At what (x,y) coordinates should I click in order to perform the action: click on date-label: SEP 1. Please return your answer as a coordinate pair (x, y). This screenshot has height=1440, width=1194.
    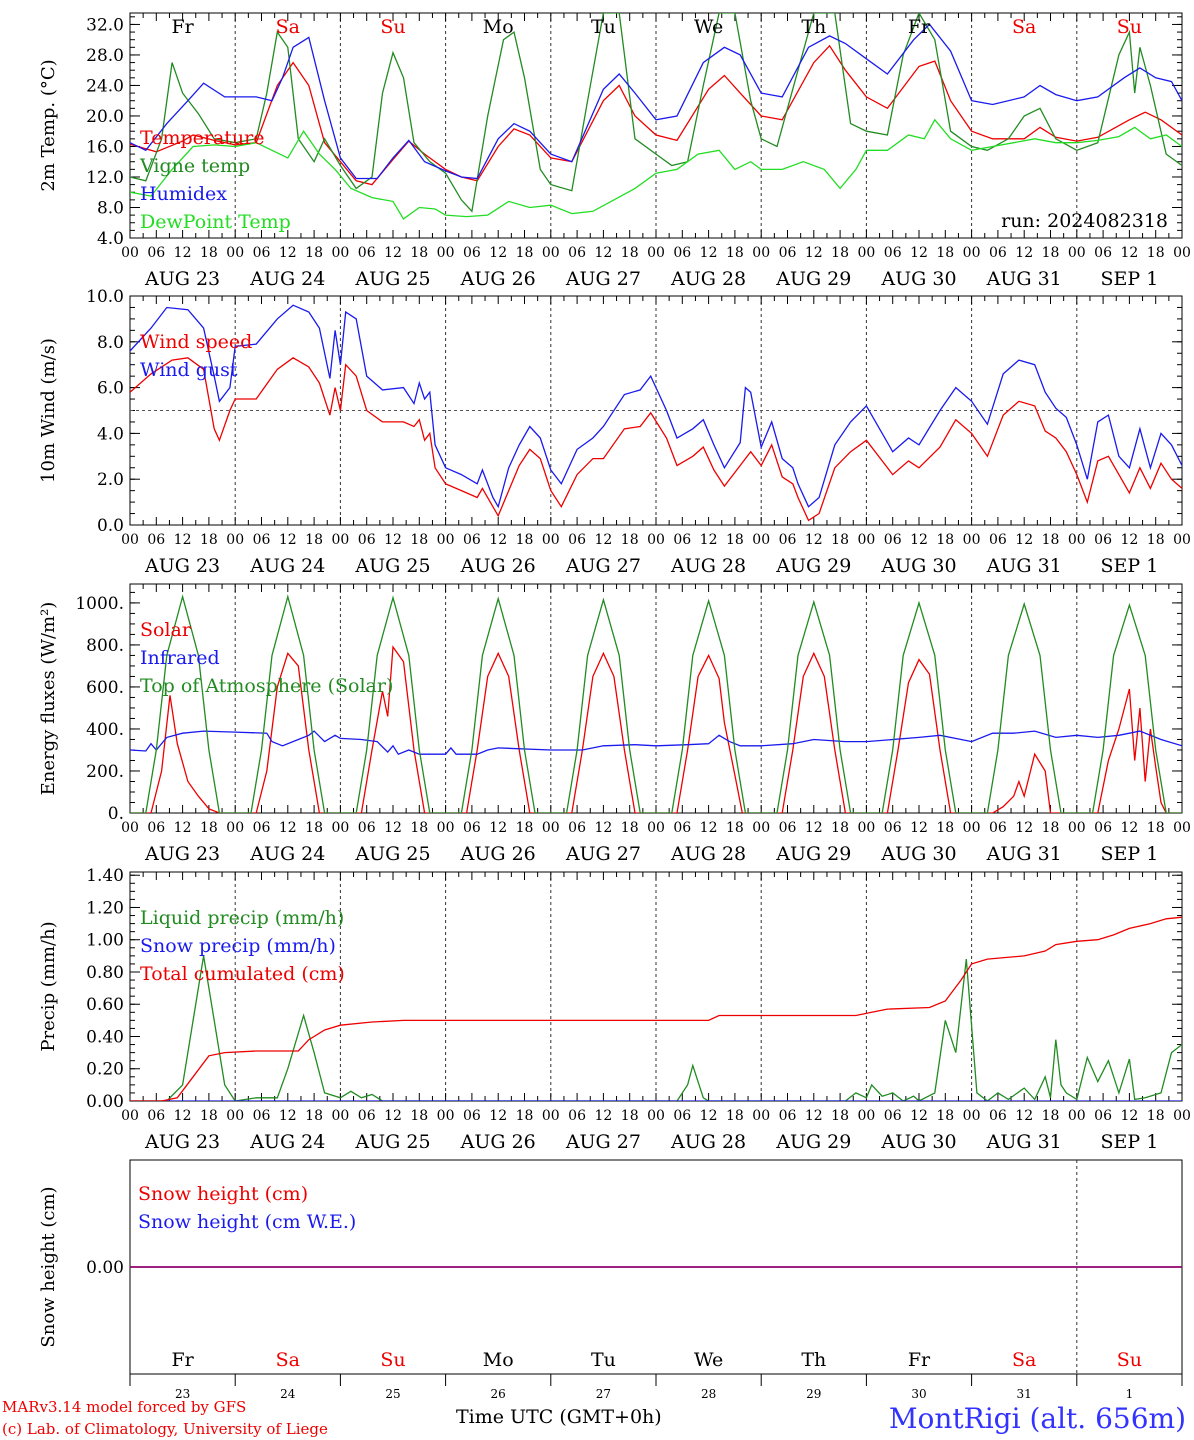
    Looking at the image, I should click on (1129, 279).